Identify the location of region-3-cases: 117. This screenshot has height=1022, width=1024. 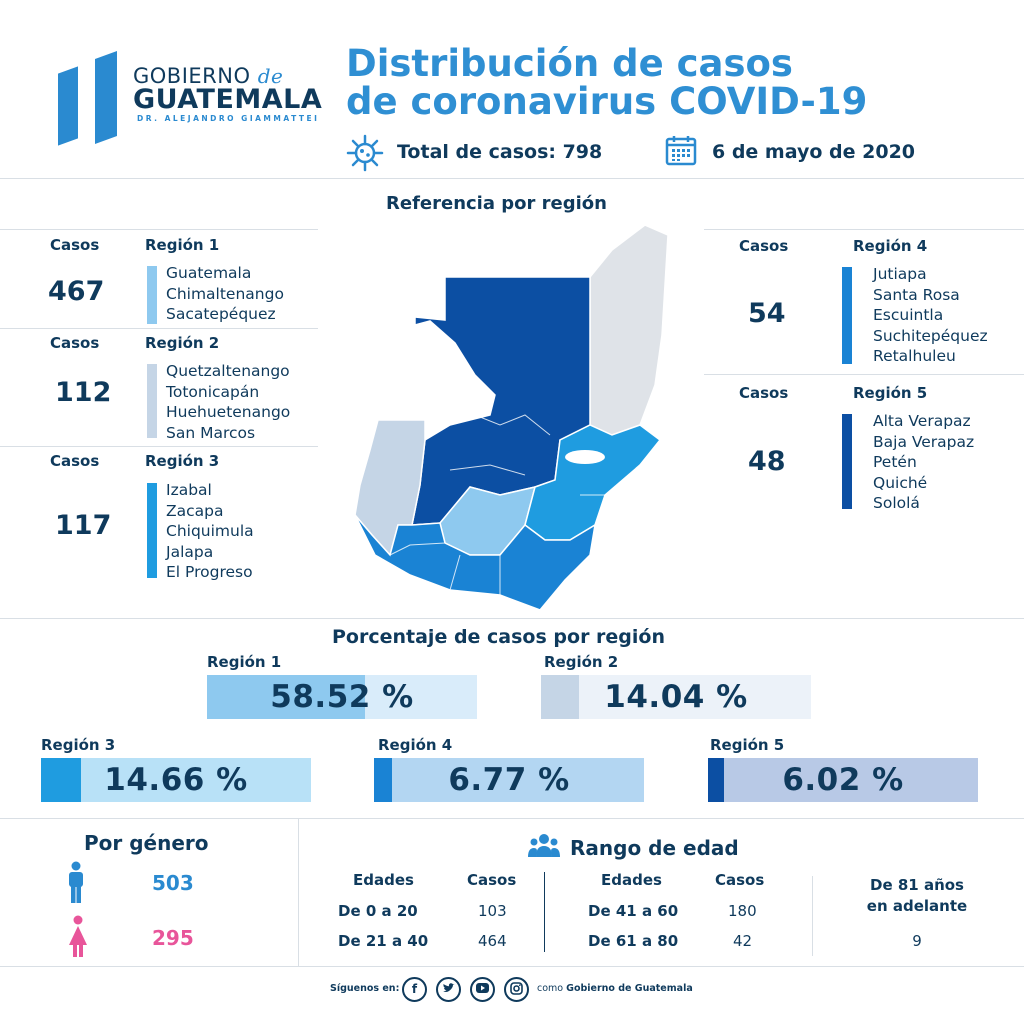
(83, 525).